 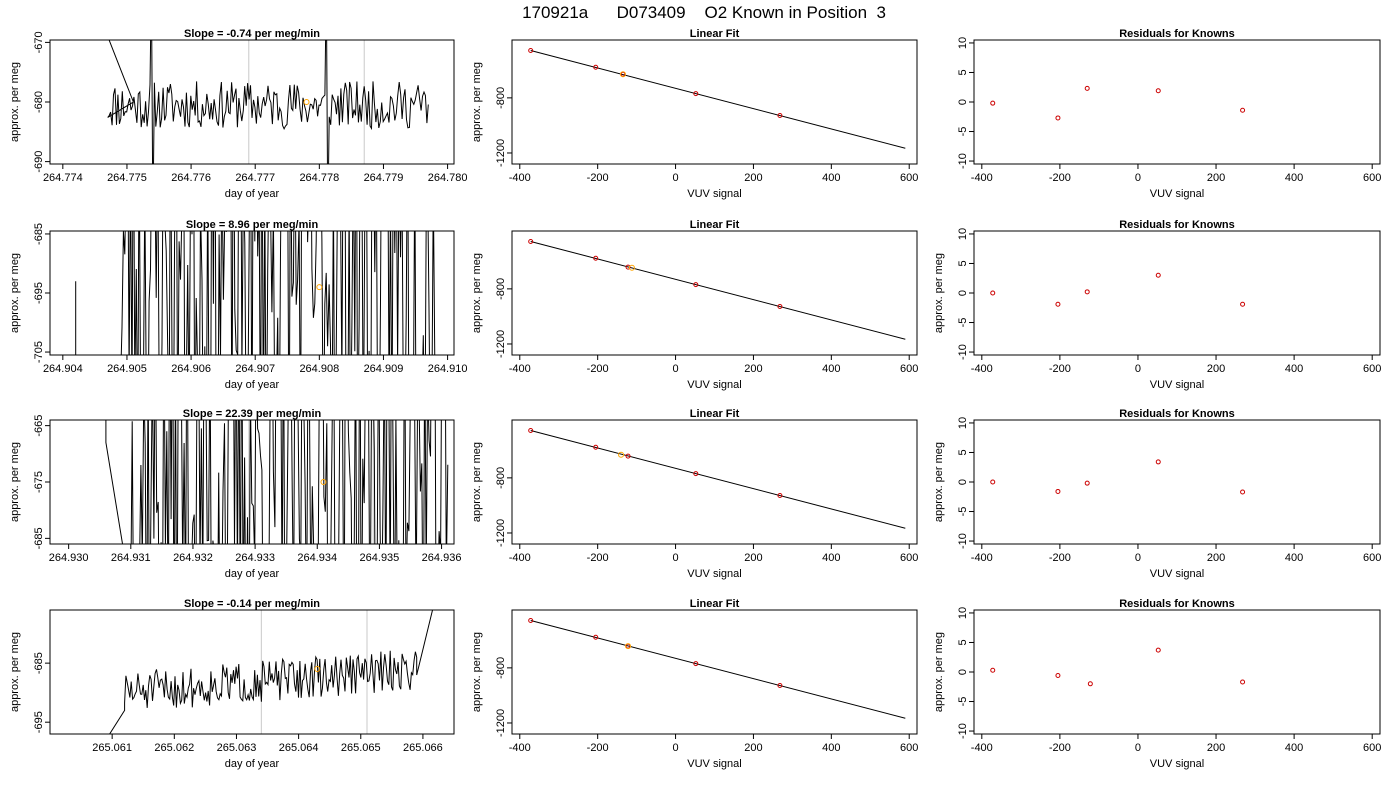 What do you see at coordinates (501, 153) in the screenshot?
I see `y-tick-label: -1200` at bounding box center [501, 153].